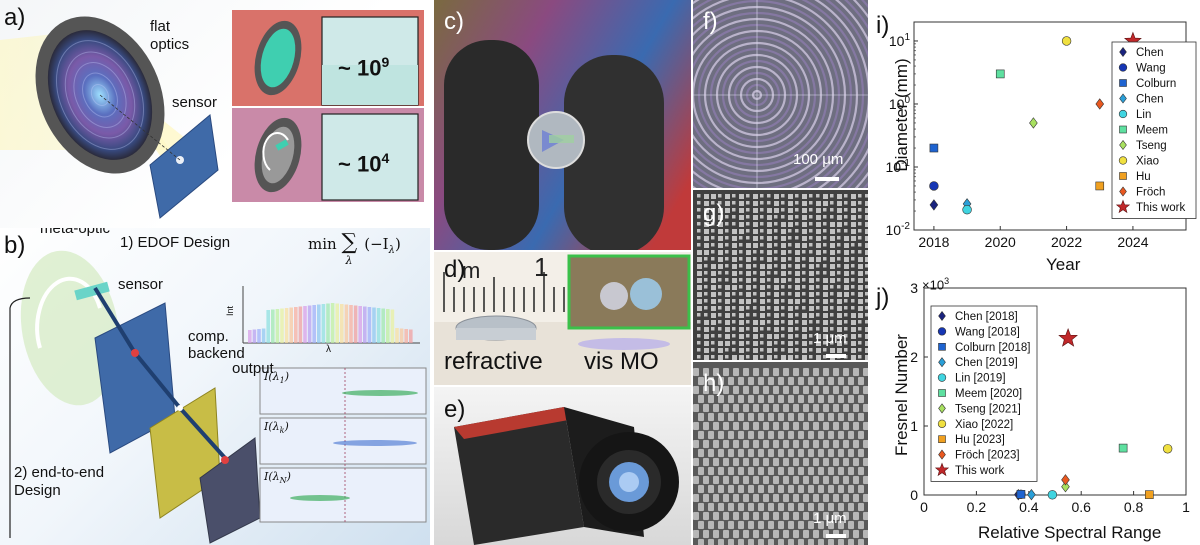 This screenshot has height=545, width=1200. What do you see at coordinates (1029, 507) in the screenshot?
I see `chart-j-xtick: 0.4` at bounding box center [1029, 507].